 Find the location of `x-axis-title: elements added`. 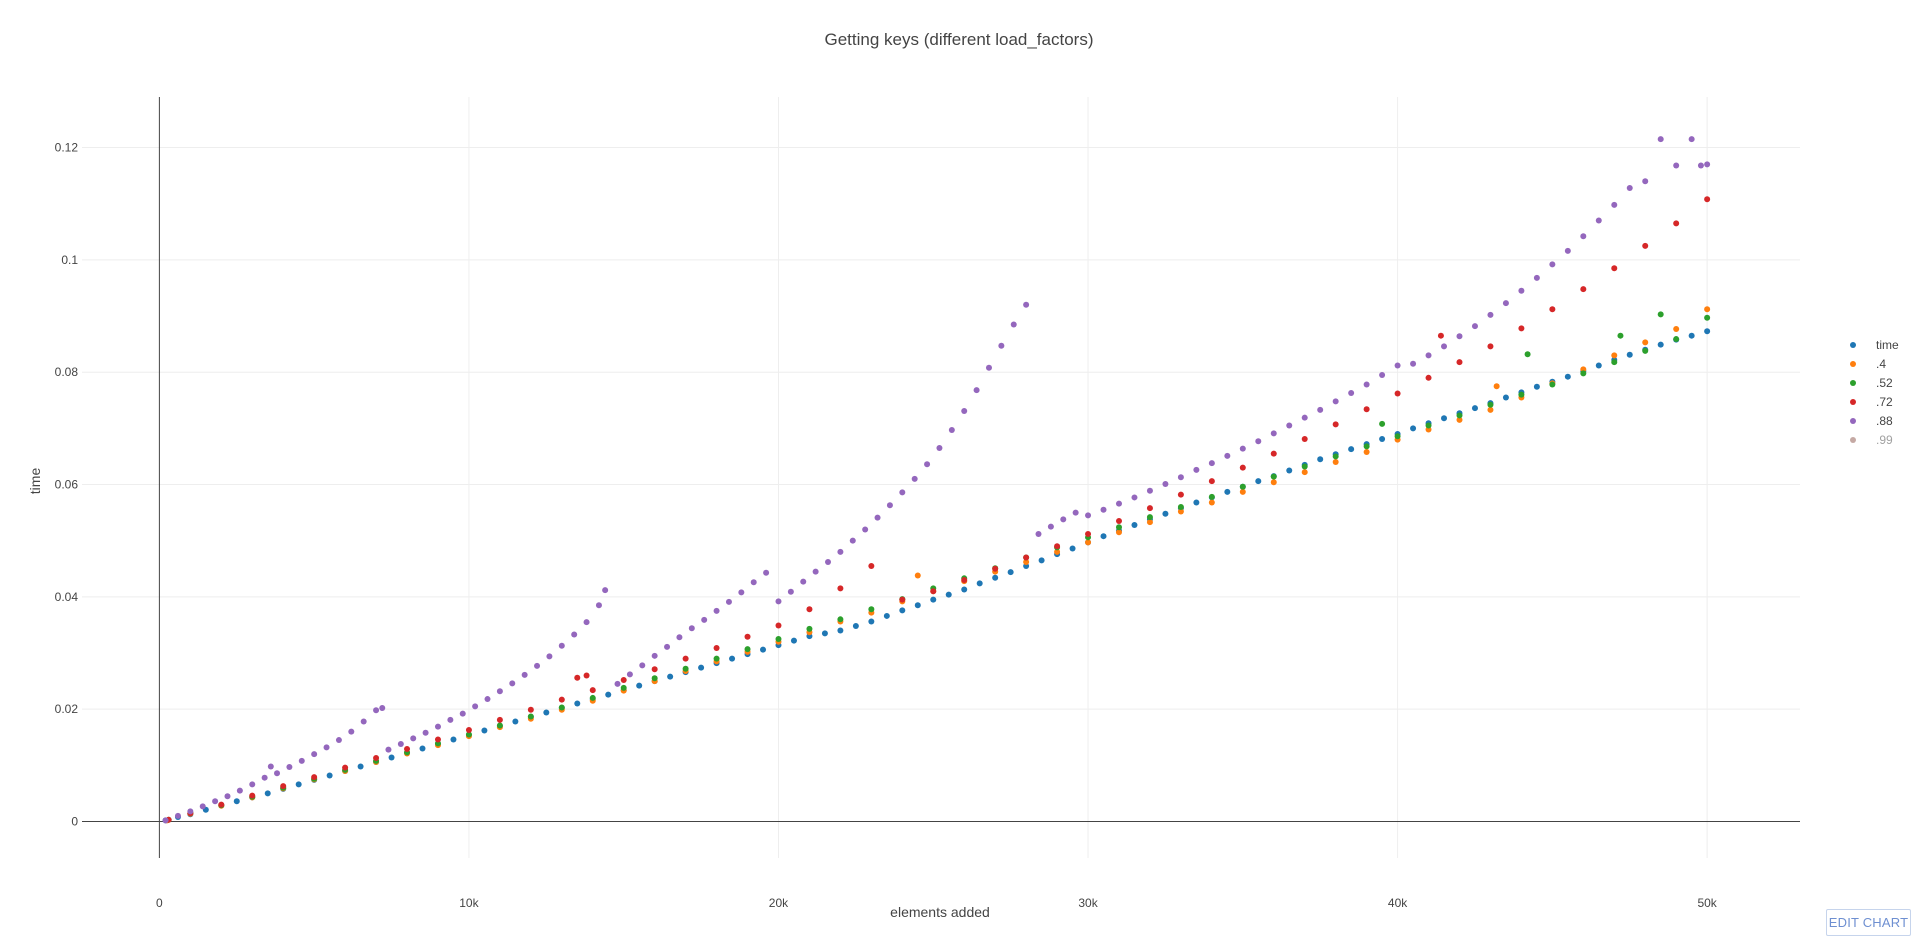

x-axis-title: elements added is located at coordinates (940, 912).